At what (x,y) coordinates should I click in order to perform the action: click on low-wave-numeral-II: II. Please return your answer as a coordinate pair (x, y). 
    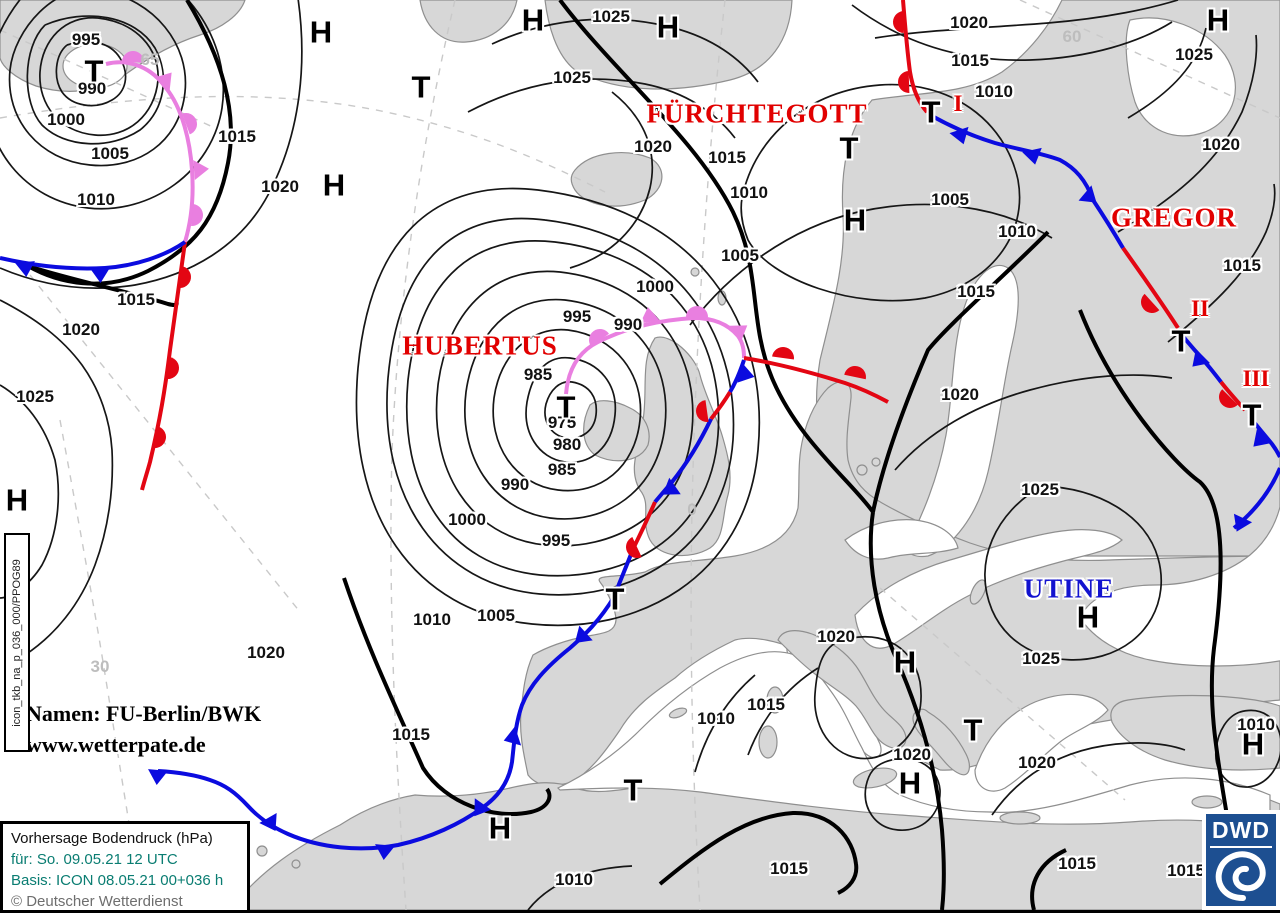
    Looking at the image, I should click on (1200, 308).